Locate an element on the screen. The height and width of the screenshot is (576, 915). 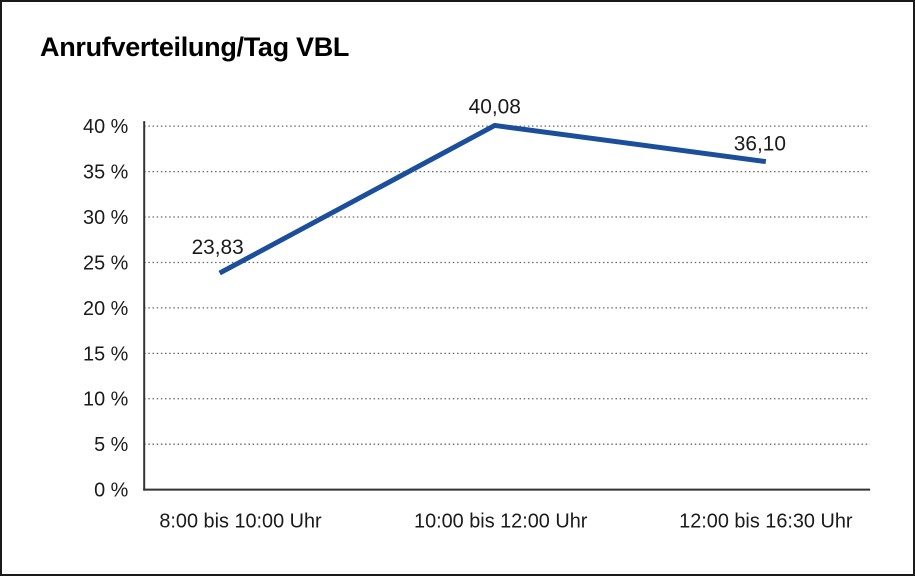
x-axis-label: 8:00 bis 10:00 Uhr is located at coordinates (240, 521).